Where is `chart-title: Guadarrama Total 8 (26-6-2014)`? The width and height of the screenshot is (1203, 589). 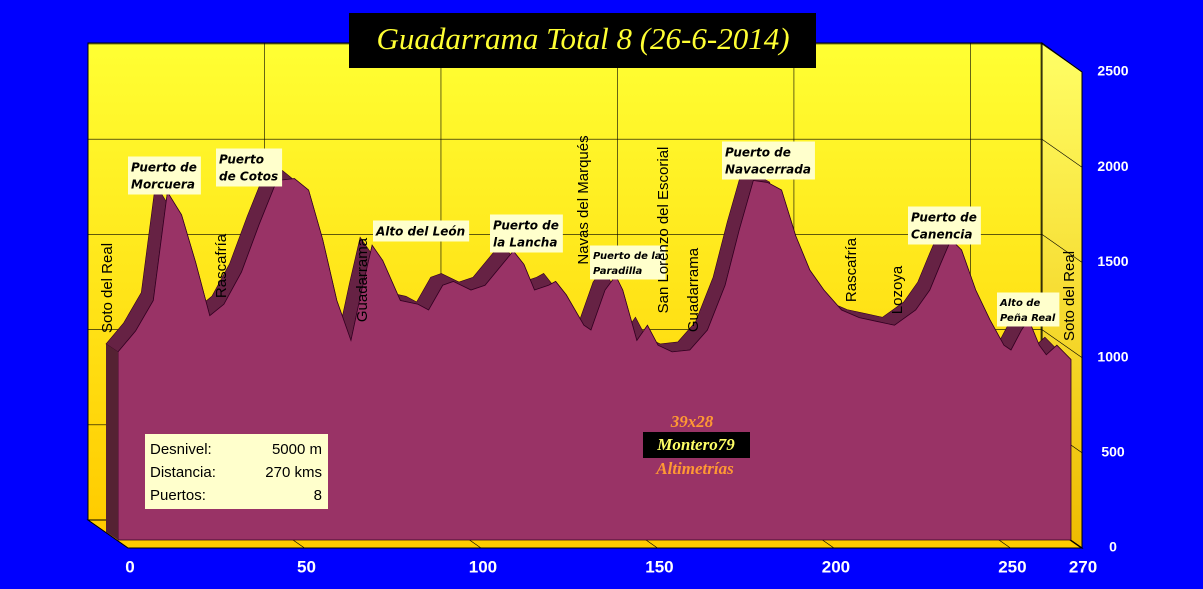 chart-title: Guadarrama Total 8 (26-6-2014) is located at coordinates (582, 38).